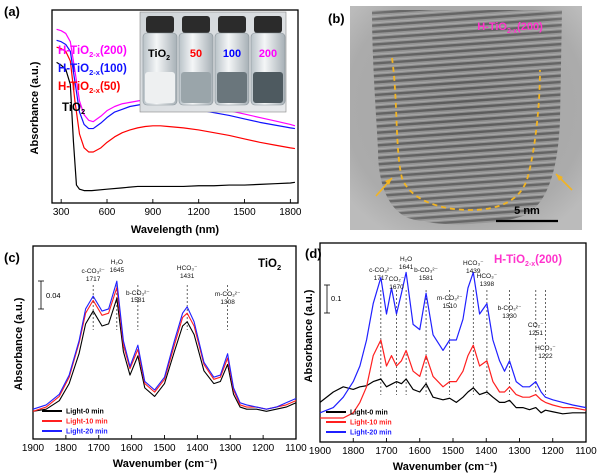  What do you see at coordinates (449, 306) in the screenshot?
I see `panel-d-annotation-value: 1510` at bounding box center [449, 306].